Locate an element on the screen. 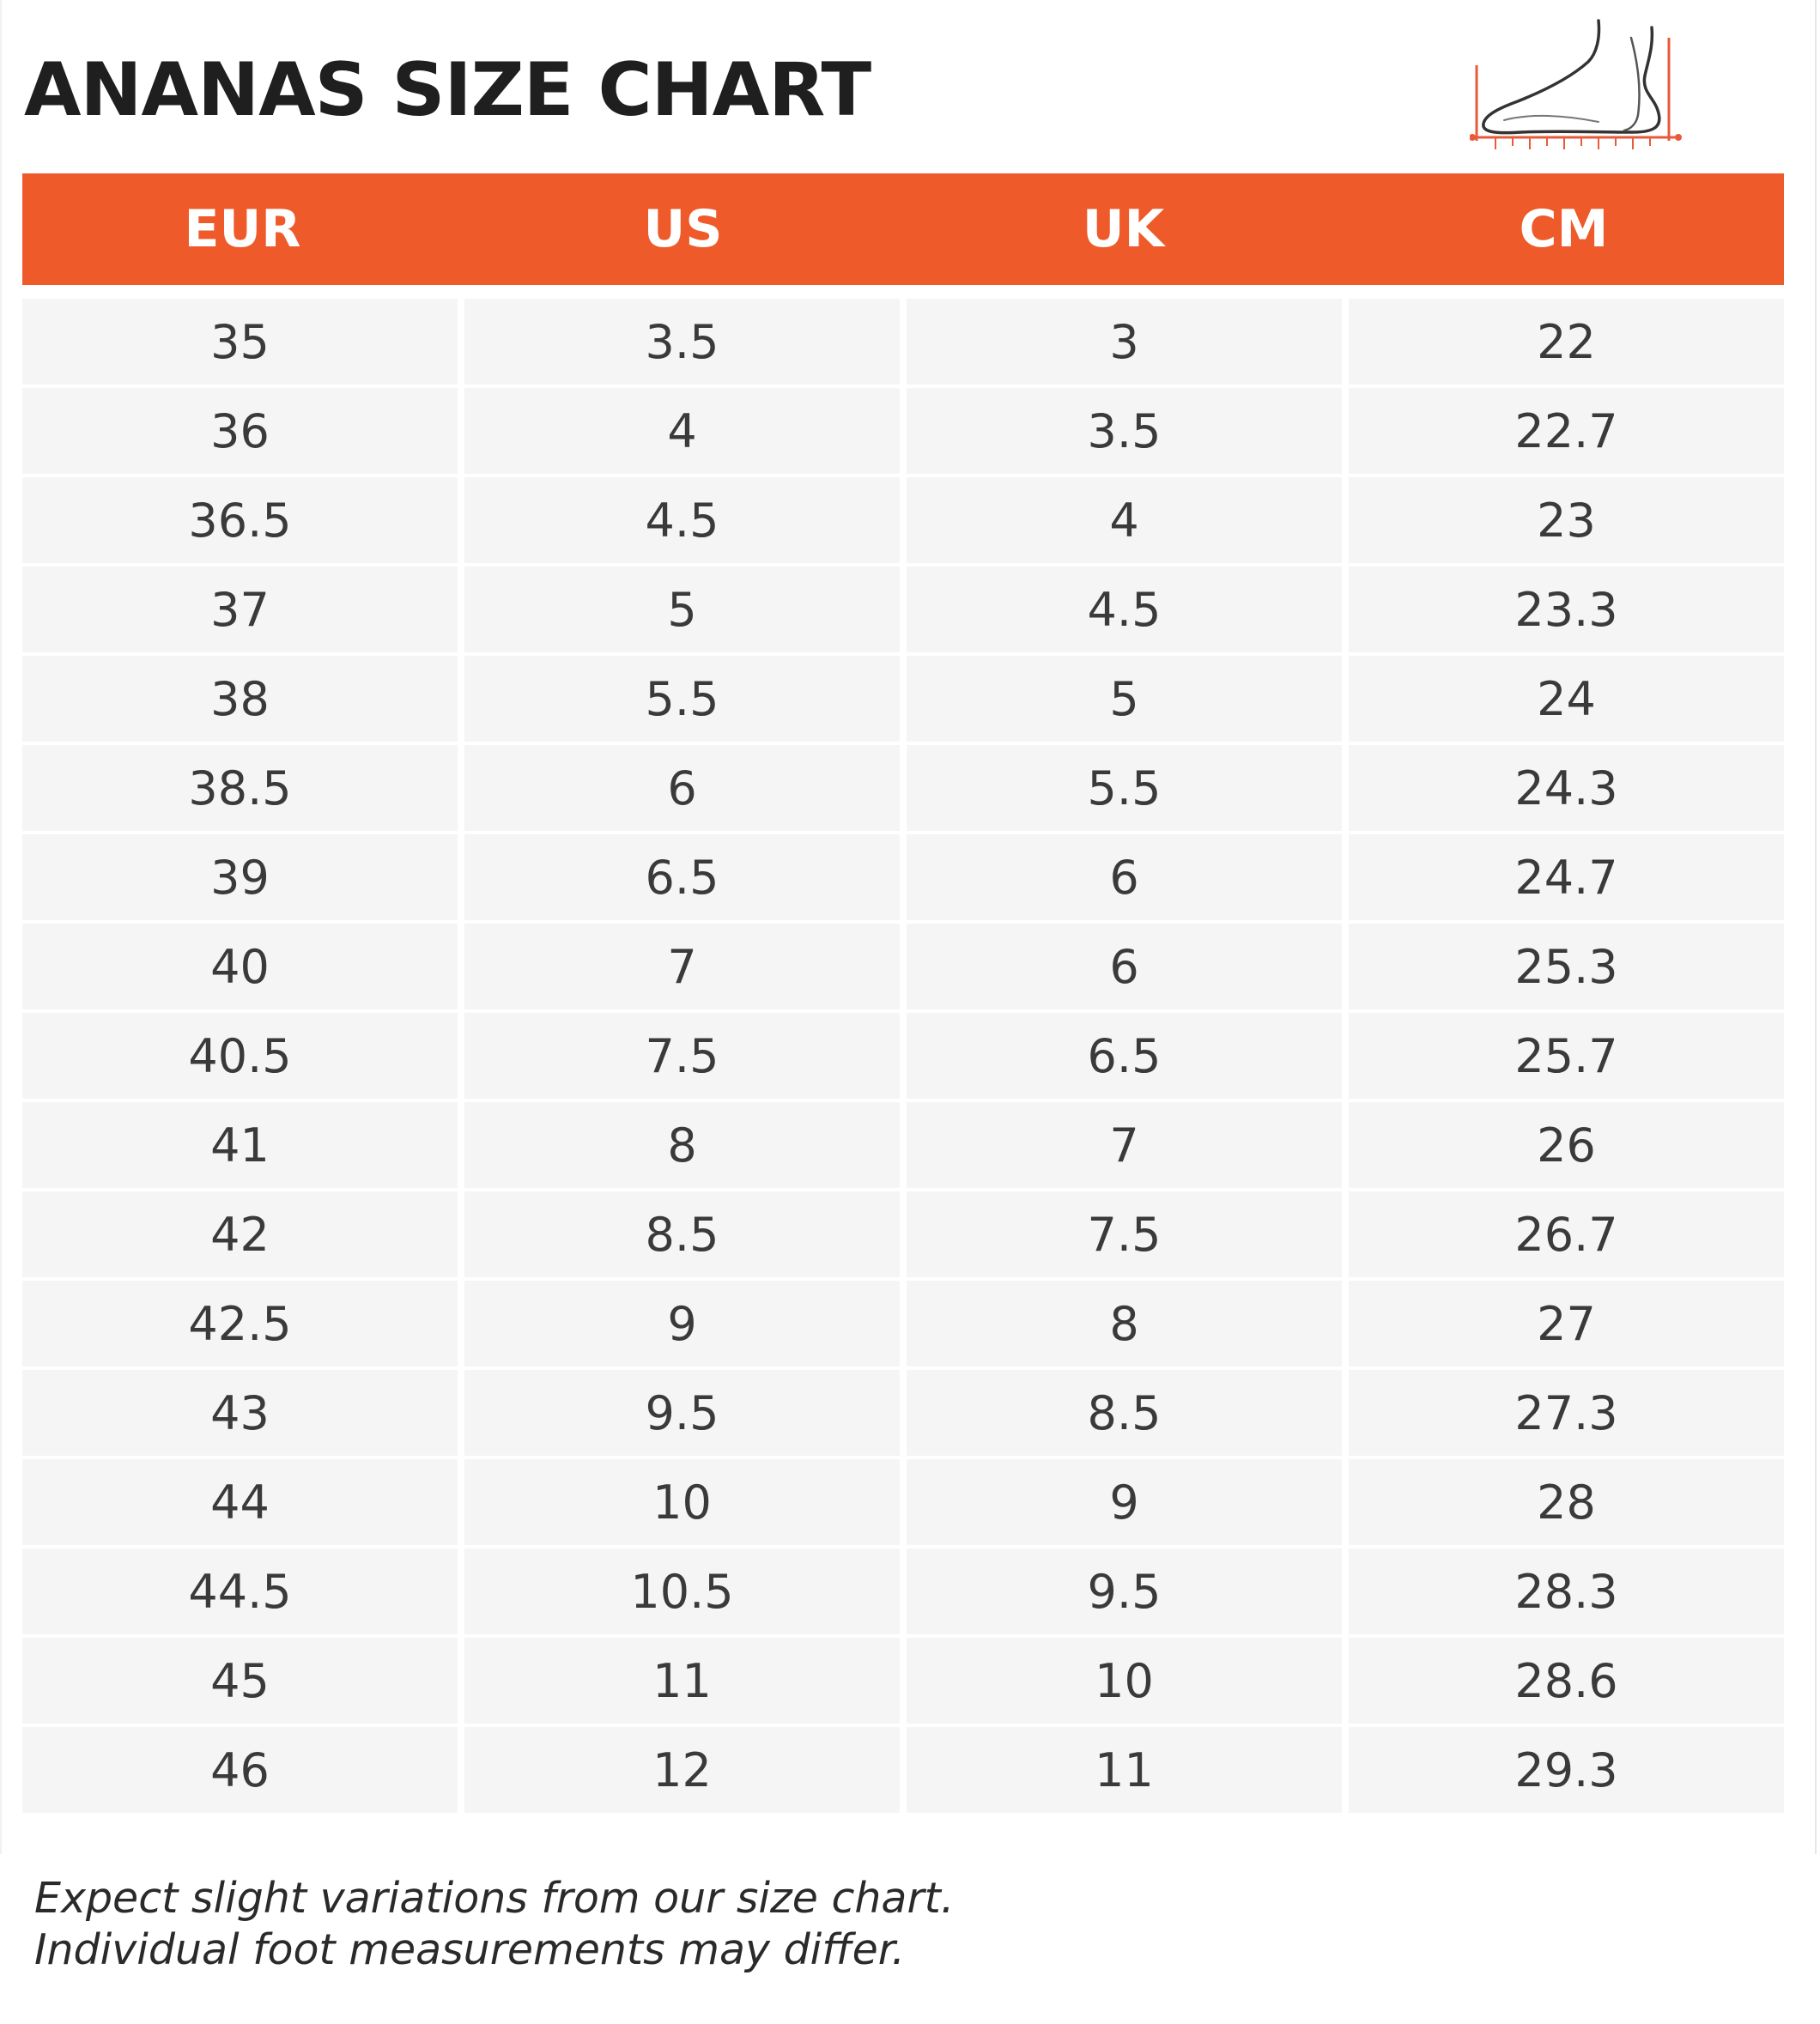 Image resolution: width=1820 pixels, height=2024 pixels. cell-eur: 46 is located at coordinates (240, 1770).